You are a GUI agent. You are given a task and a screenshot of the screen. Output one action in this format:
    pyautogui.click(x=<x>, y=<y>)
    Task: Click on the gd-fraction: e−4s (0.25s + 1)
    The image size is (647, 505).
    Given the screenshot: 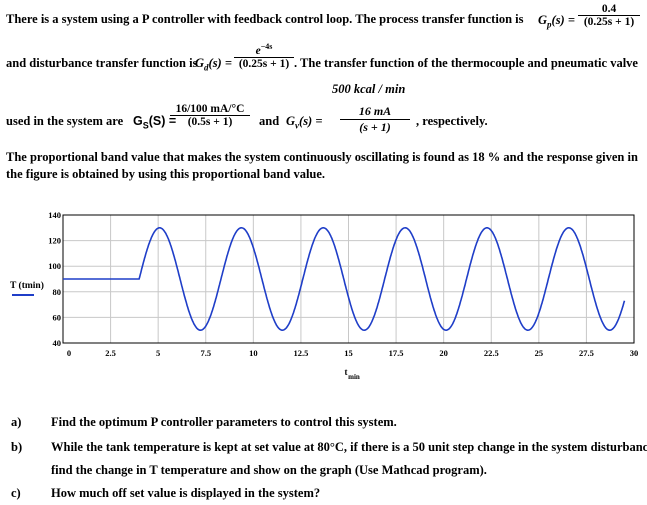 What is the action you would take?
    pyautogui.click(x=264, y=56)
    